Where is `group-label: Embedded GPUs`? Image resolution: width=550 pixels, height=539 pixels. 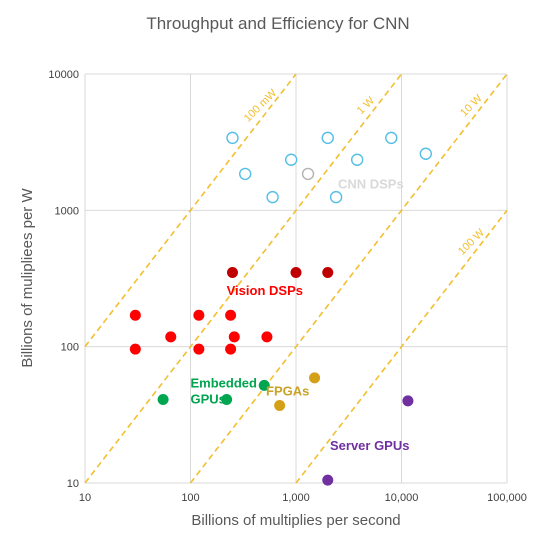 group-label: Embedded GPUs is located at coordinates (224, 391).